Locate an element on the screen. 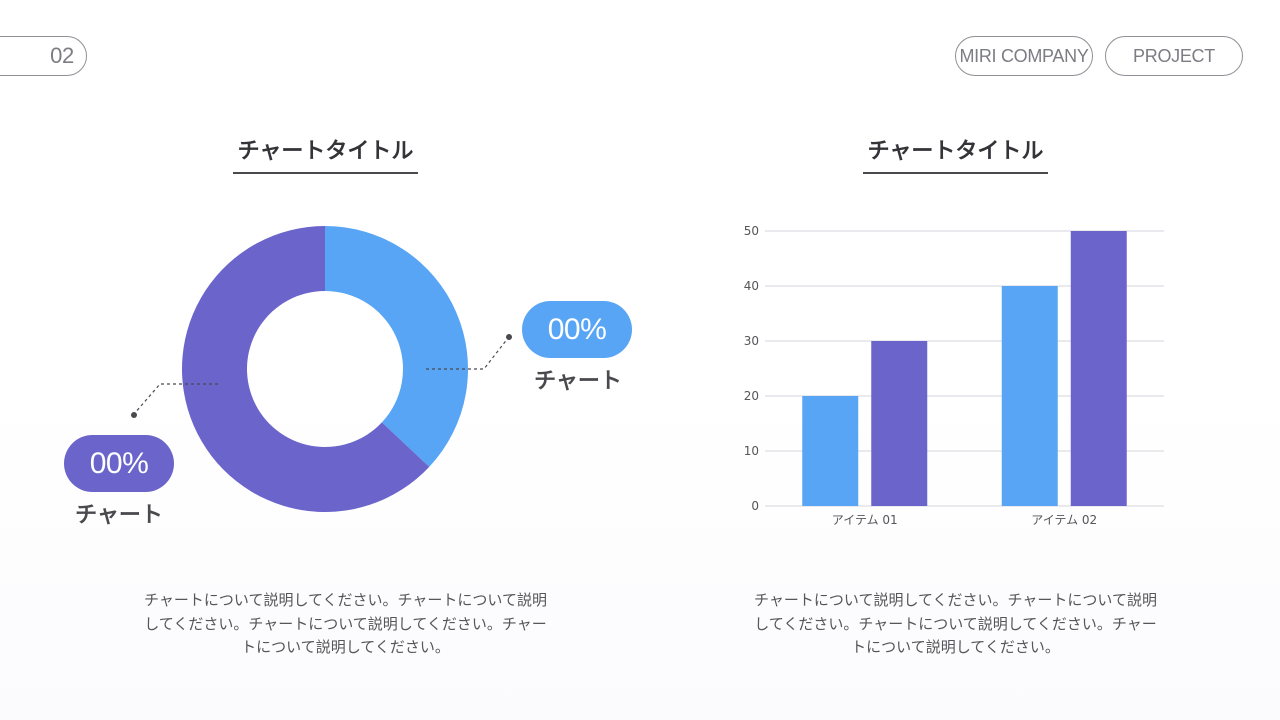 This screenshot has height=720, width=1280. donut-value-badge-purple: 00% is located at coordinates (119, 463).